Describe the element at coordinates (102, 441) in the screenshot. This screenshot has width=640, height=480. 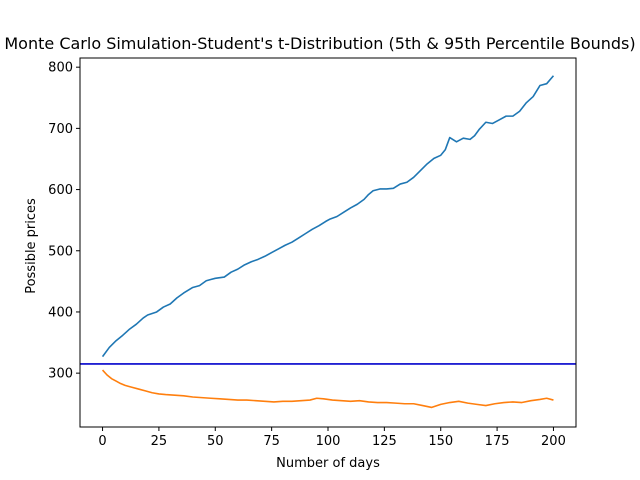
I see `x-tick-label: 0` at that location.